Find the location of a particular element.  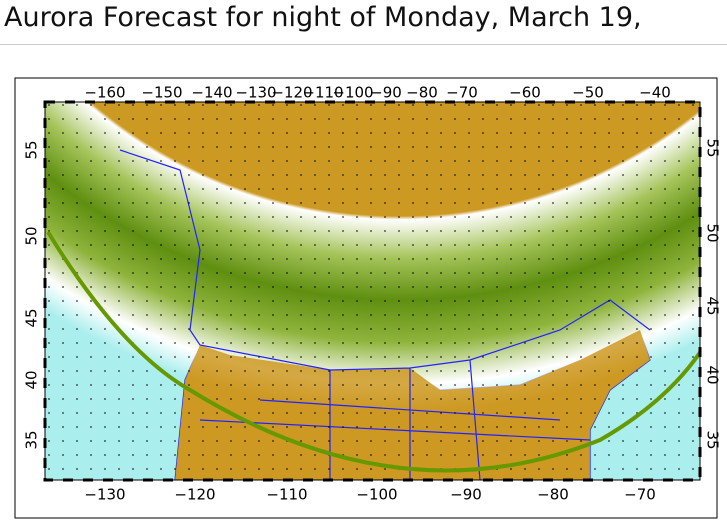

left-lat-label: 40 is located at coordinates (32, 379).